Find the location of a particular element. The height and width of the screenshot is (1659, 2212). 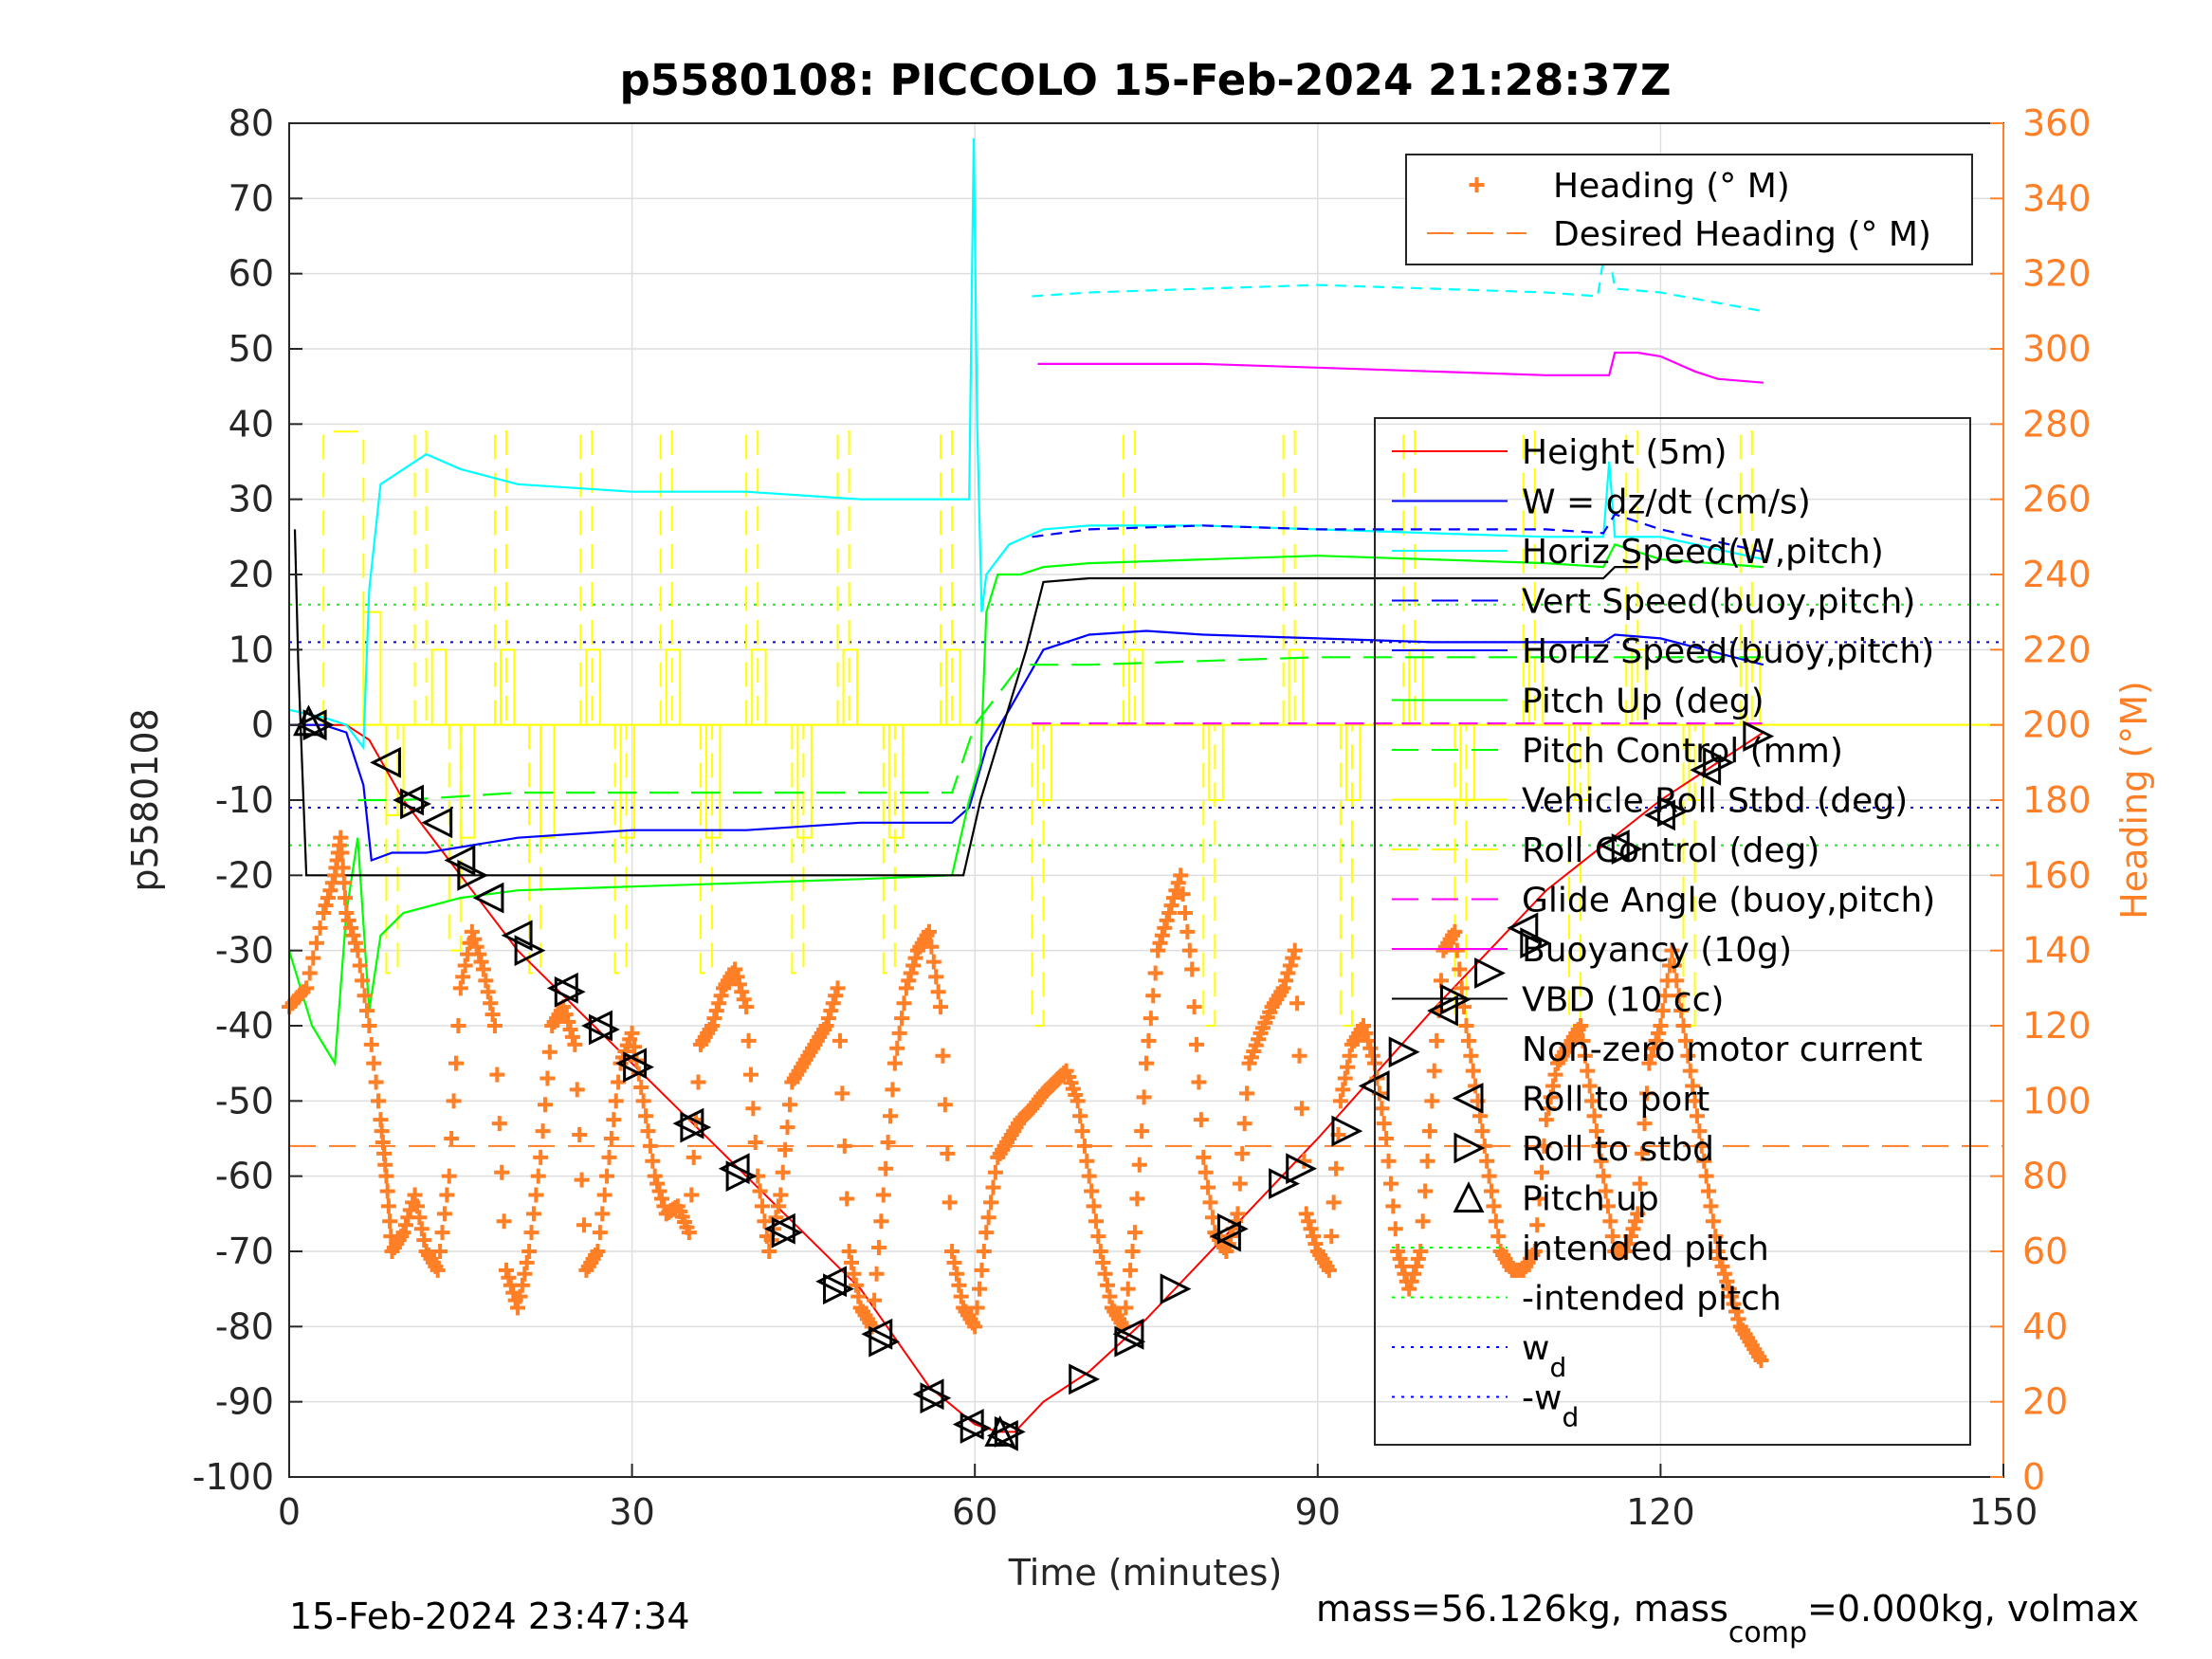

y-tick-label: -80 is located at coordinates (244, 1326).